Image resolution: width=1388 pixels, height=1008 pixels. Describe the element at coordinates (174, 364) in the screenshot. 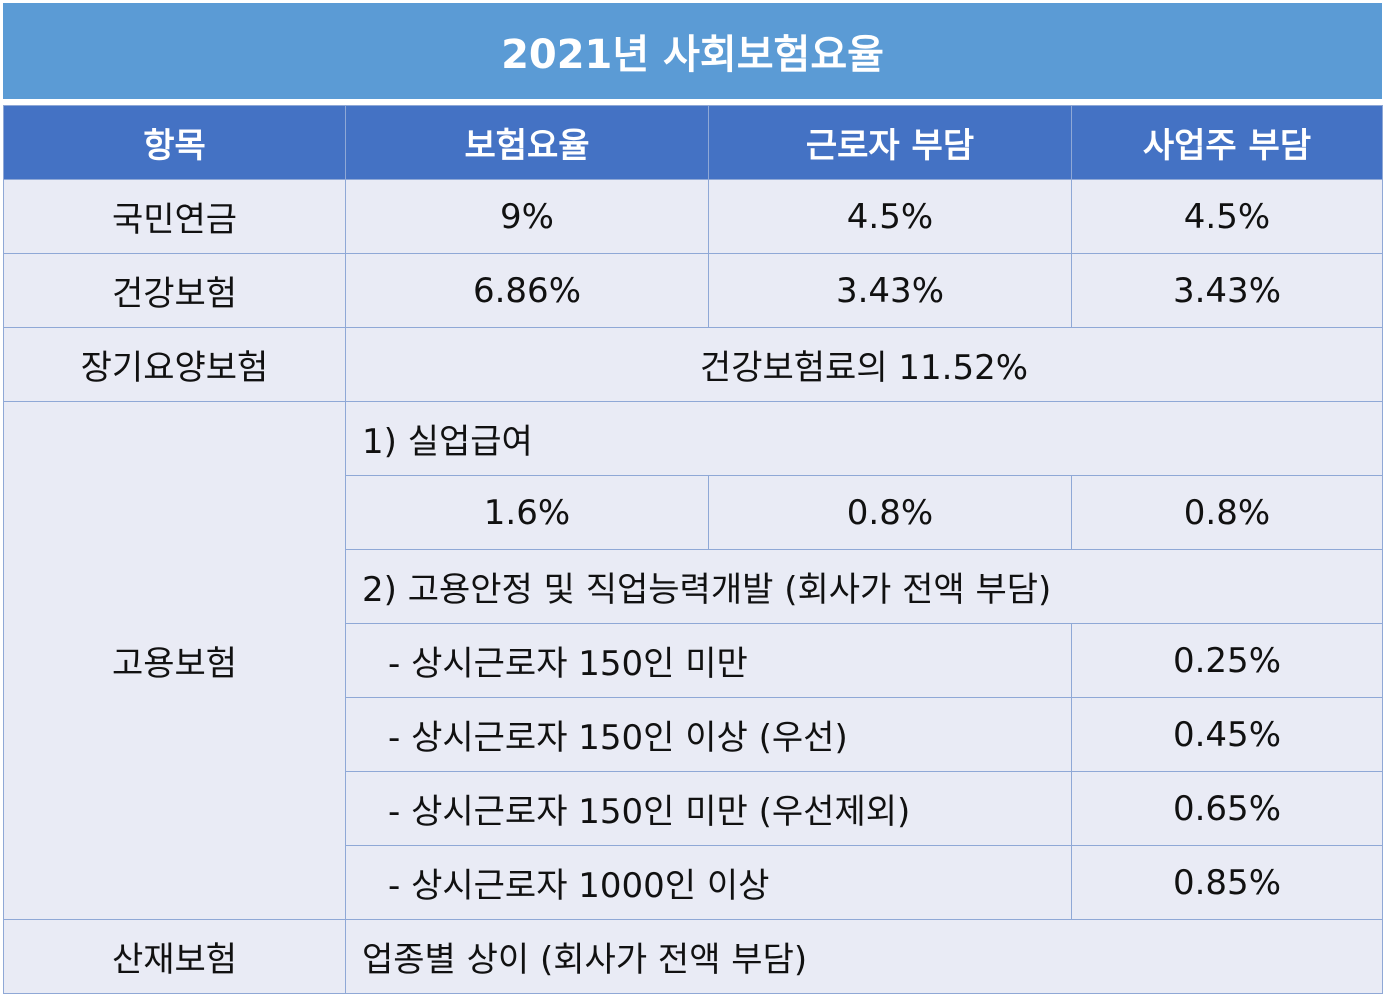

I see `row-label-long-term-care: 장기요양보험` at that location.